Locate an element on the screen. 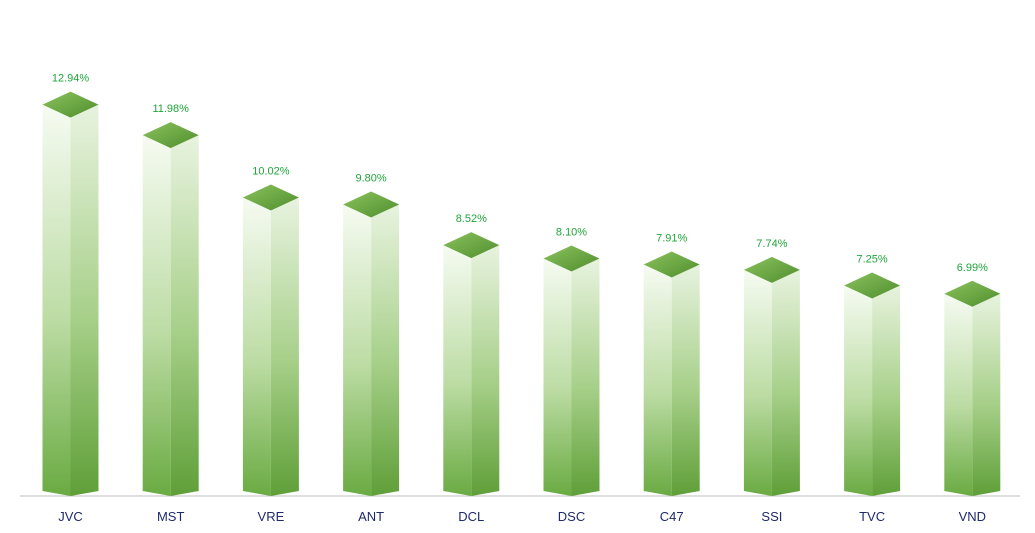 The width and height of the screenshot is (1035, 533). bar-vnd is located at coordinates (972, 388).